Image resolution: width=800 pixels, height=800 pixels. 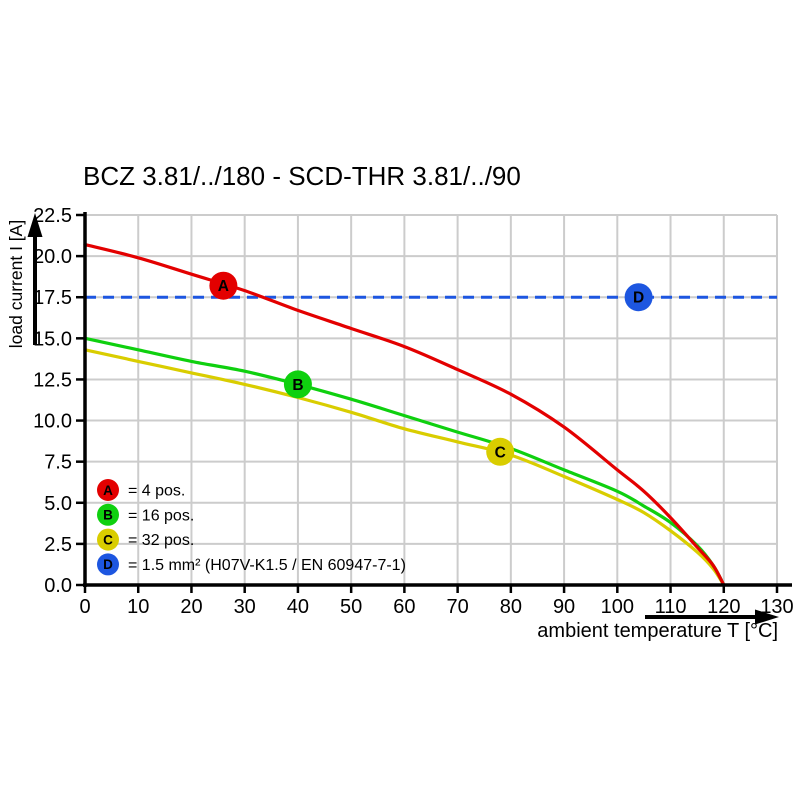 I want to click on x-tick-label: 90, so click(x=564, y=607).